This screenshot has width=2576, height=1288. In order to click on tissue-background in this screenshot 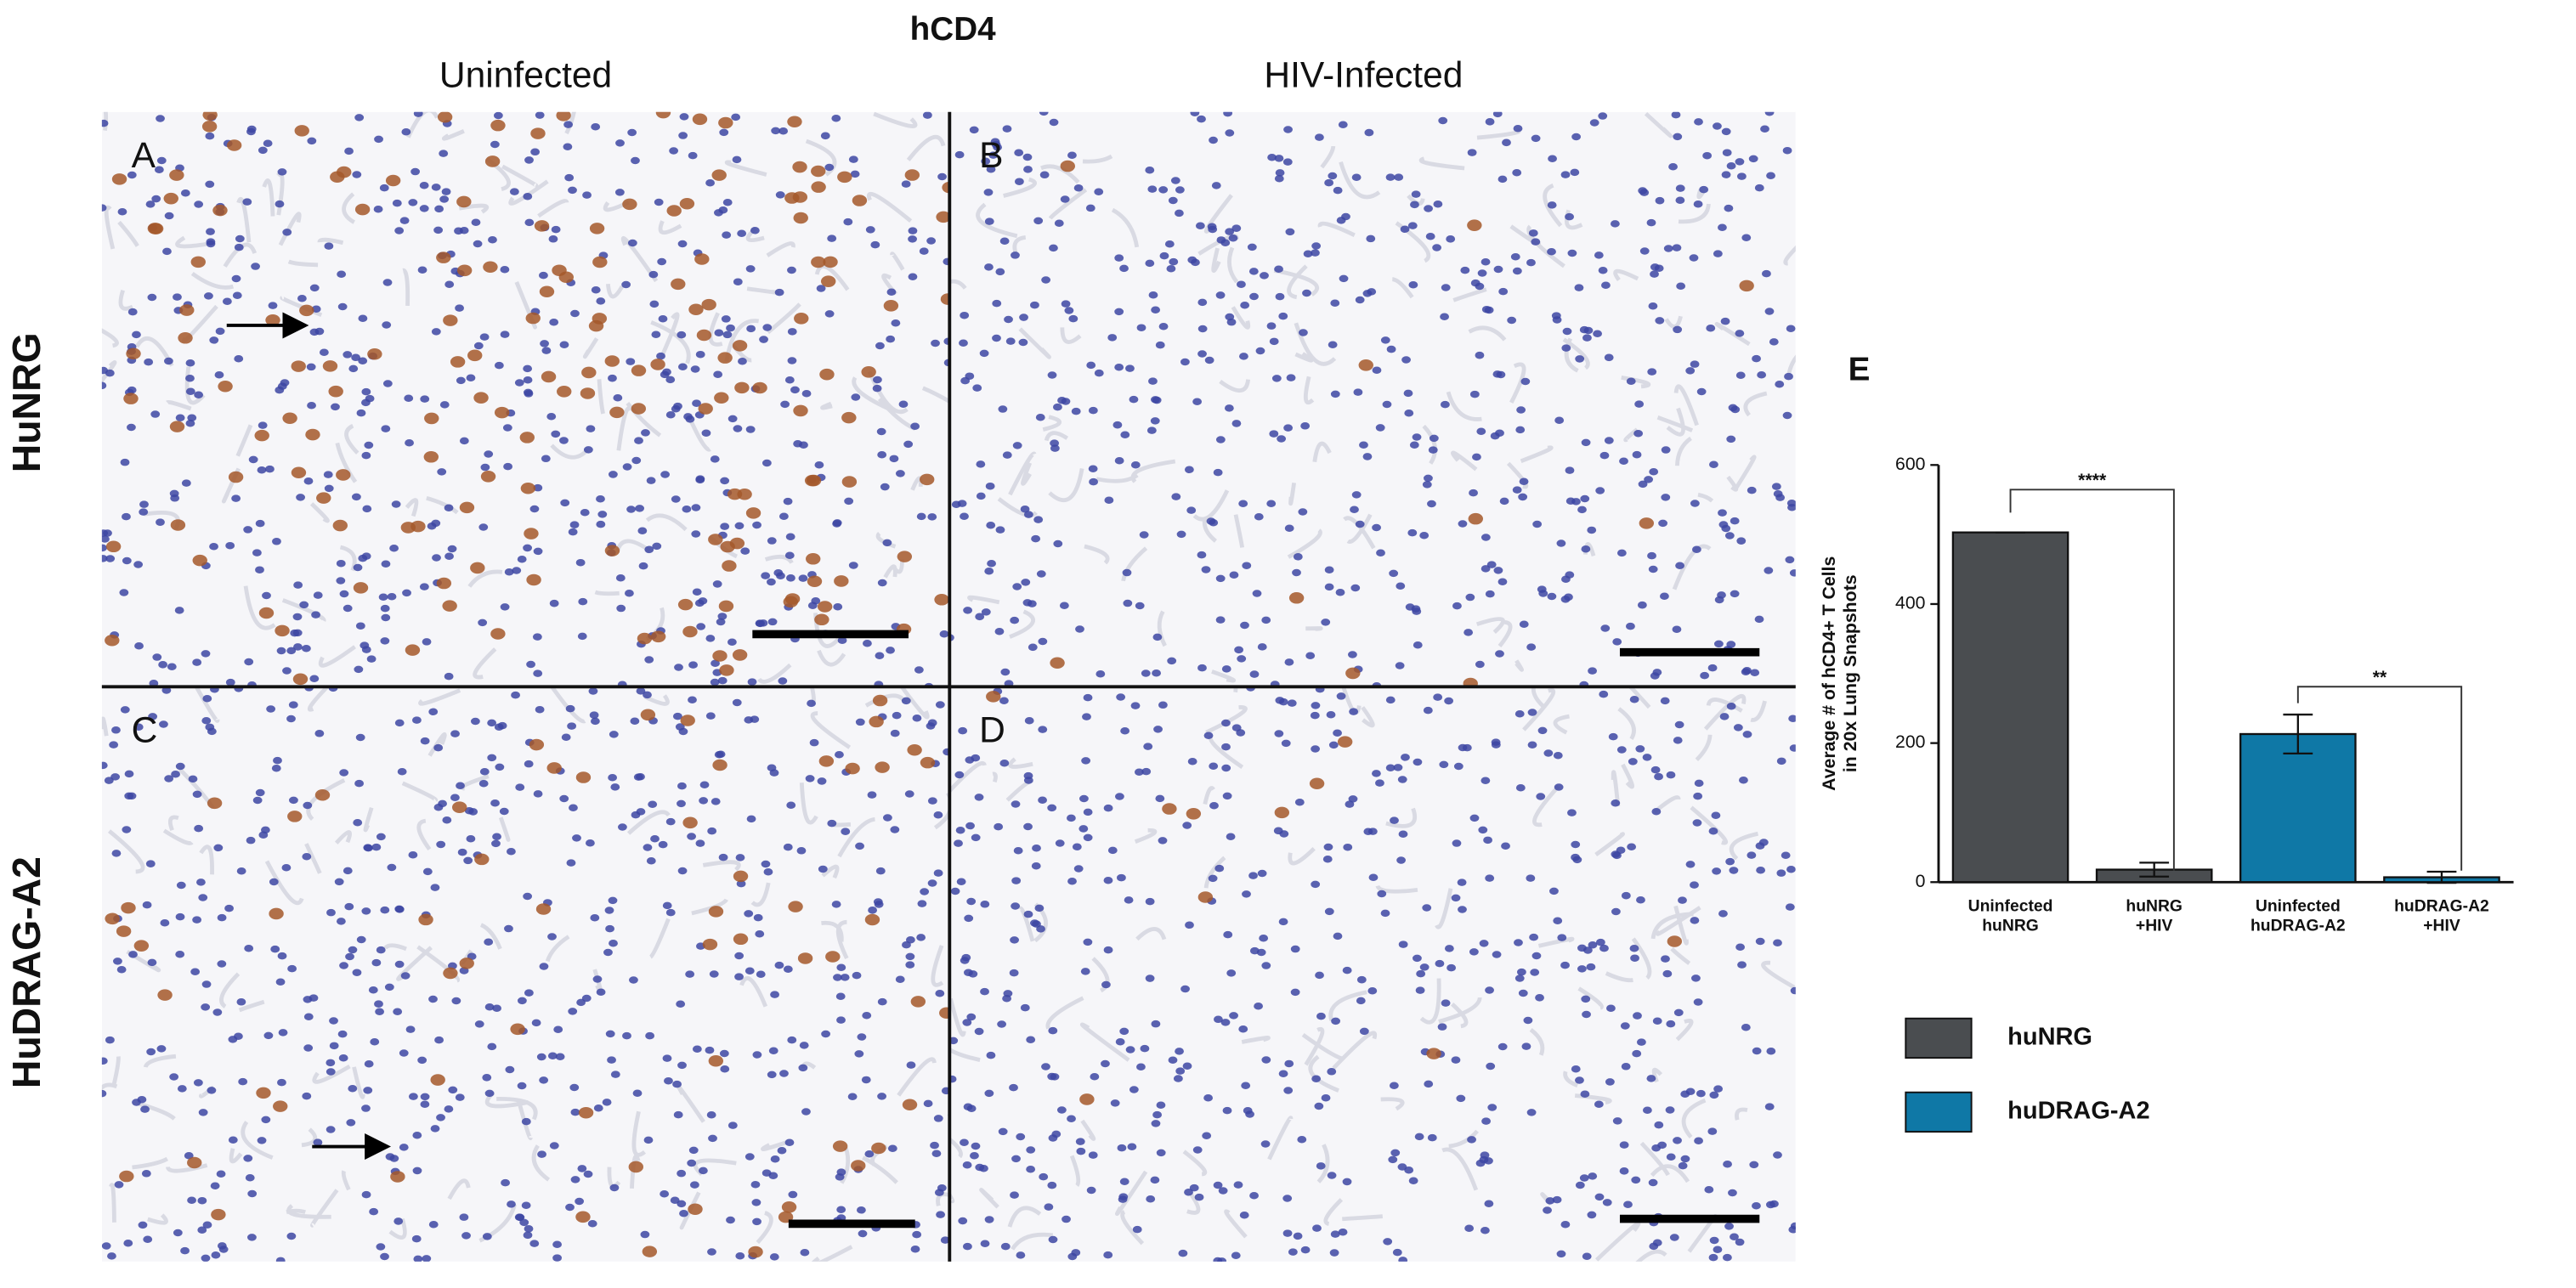, I will do `click(525, 974)`.